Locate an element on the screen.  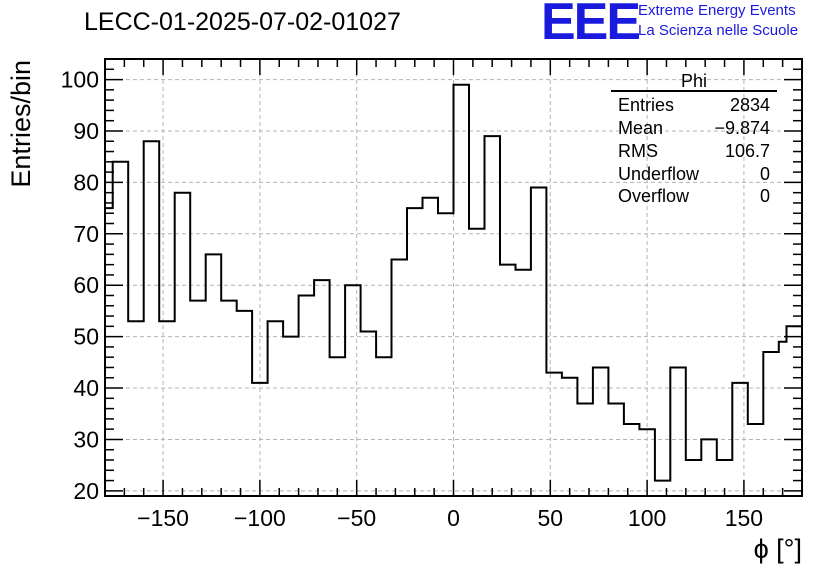
x-tick-label: 100 is located at coordinates (647, 518).